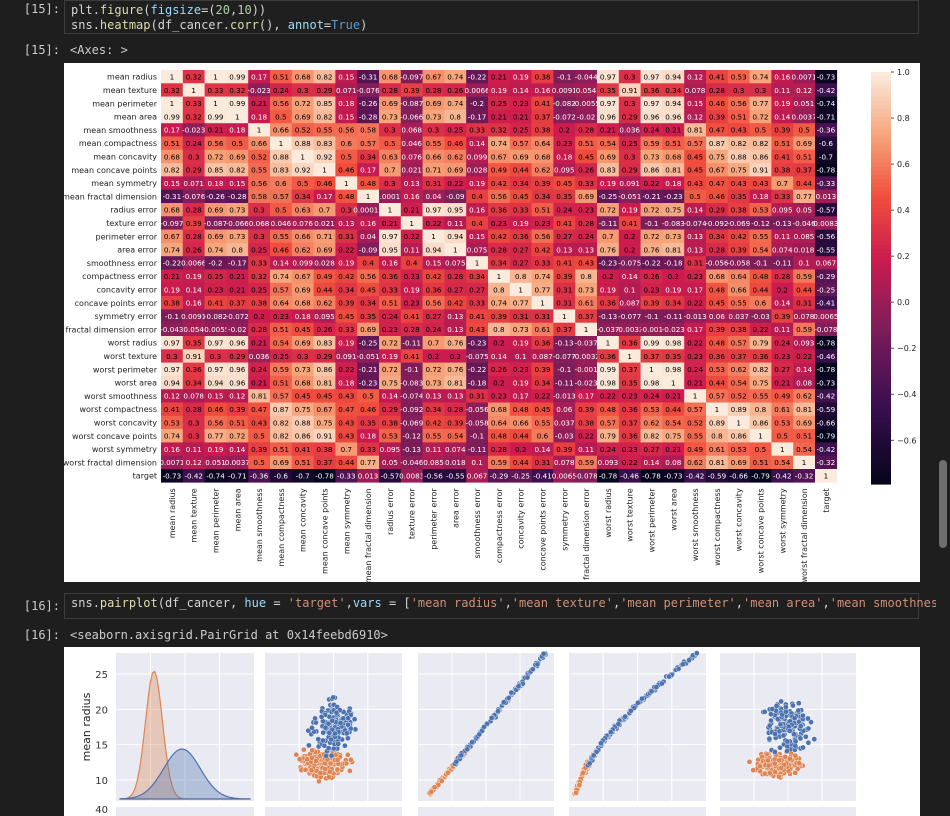 The image size is (950, 816). Describe the element at coordinates (651, 396) in the screenshot. I see `heatmap-annotation: 0.24` at that location.